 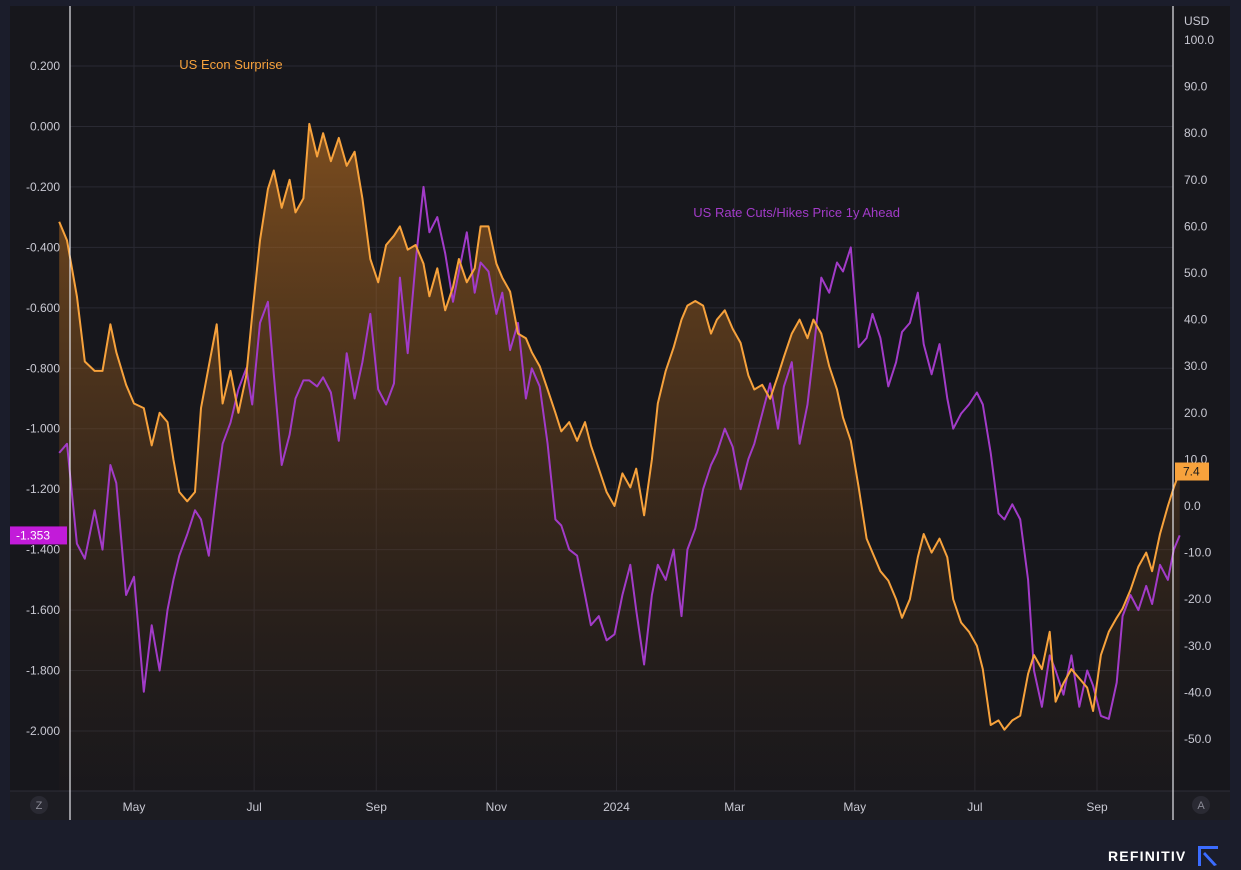 What do you see at coordinates (1192, 506) in the screenshot?
I see `y-right-tick-label: 0.0` at bounding box center [1192, 506].